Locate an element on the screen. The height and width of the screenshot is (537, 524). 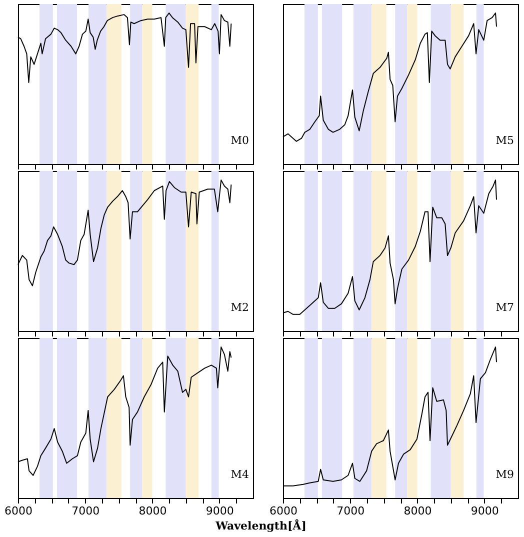
annotation: M0 is located at coordinates (239, 140).